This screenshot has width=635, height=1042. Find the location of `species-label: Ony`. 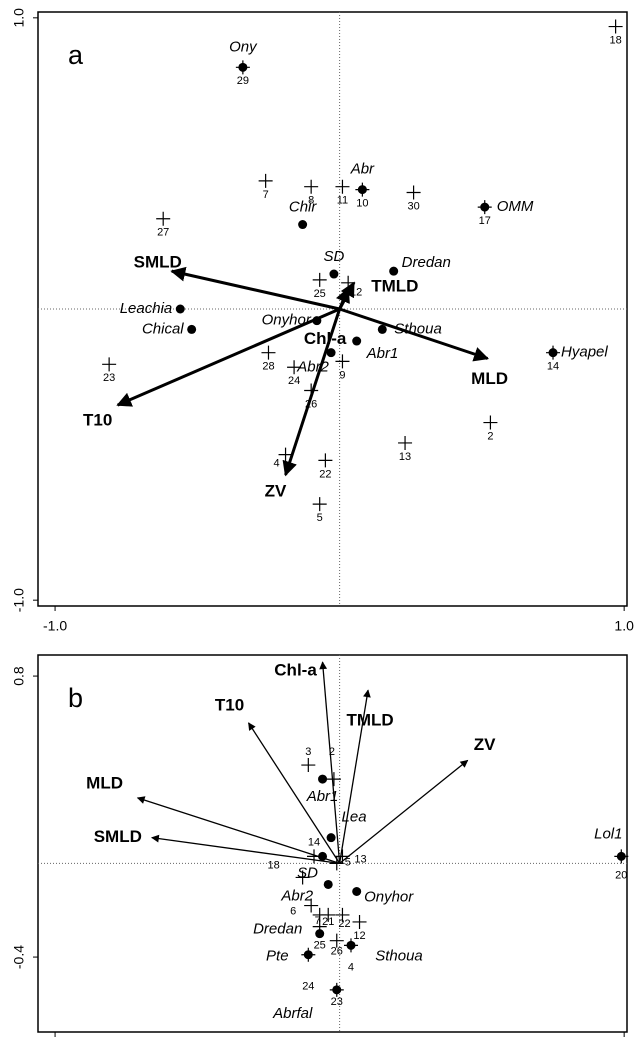

species-label: Ony is located at coordinates (243, 46).